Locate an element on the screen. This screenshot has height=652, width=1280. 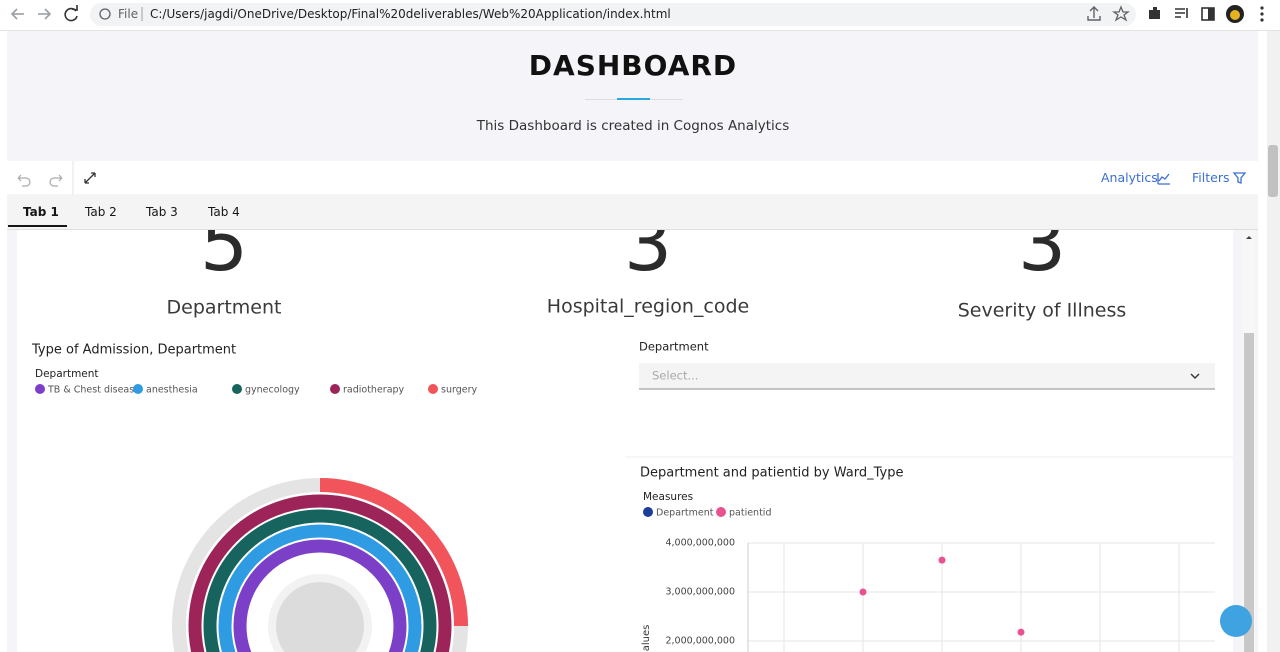
kpi-label: Severity of Illness is located at coordinates (1042, 311).